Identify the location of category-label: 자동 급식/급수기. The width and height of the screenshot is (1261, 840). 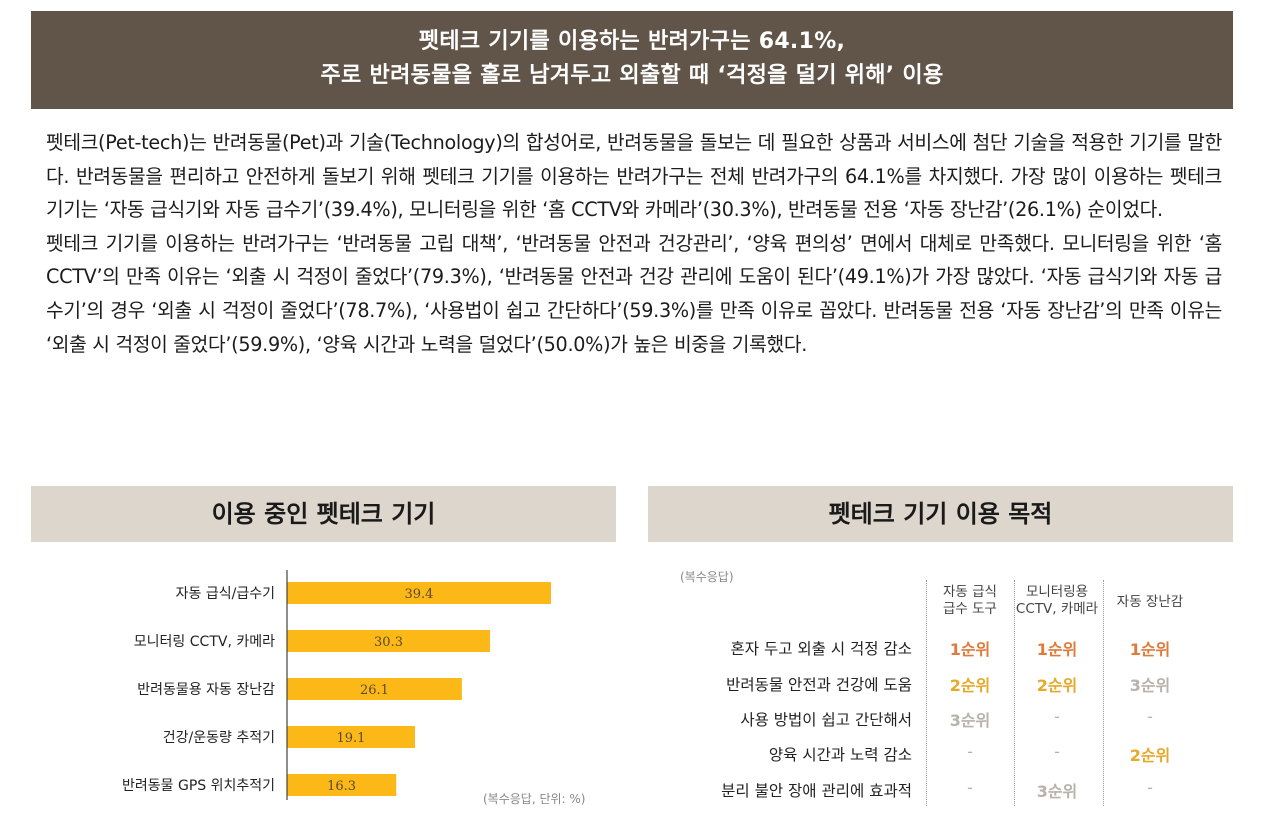
(225, 594).